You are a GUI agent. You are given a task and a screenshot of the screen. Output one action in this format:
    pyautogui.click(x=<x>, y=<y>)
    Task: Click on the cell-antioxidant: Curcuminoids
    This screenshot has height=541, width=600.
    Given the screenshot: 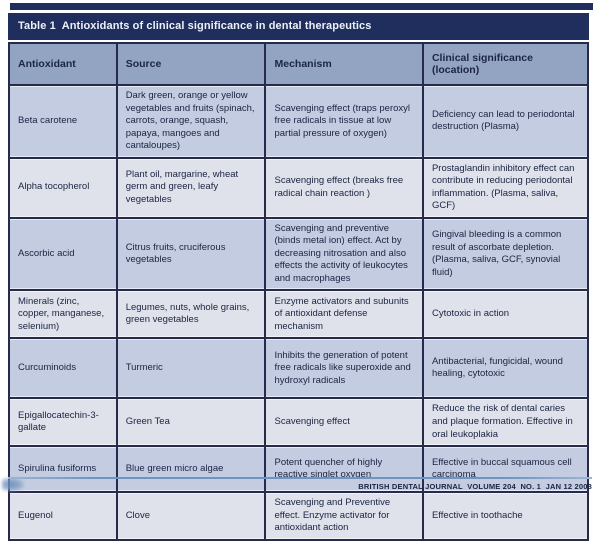 What is the action you would take?
    pyautogui.click(x=63, y=368)
    